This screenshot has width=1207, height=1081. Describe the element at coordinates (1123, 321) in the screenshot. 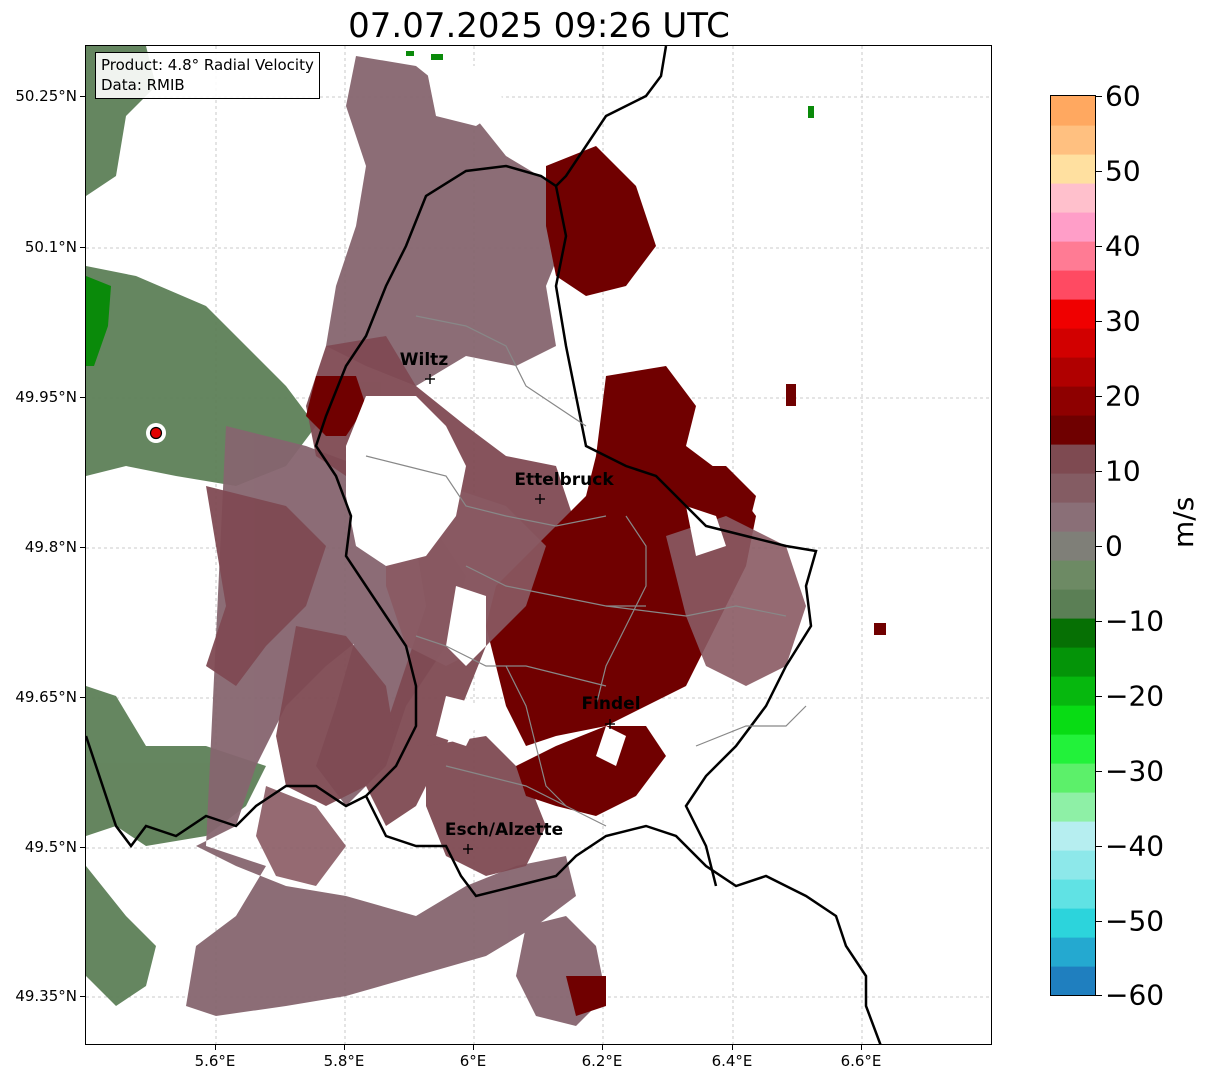

I see `colorbar-label: 30` at that location.